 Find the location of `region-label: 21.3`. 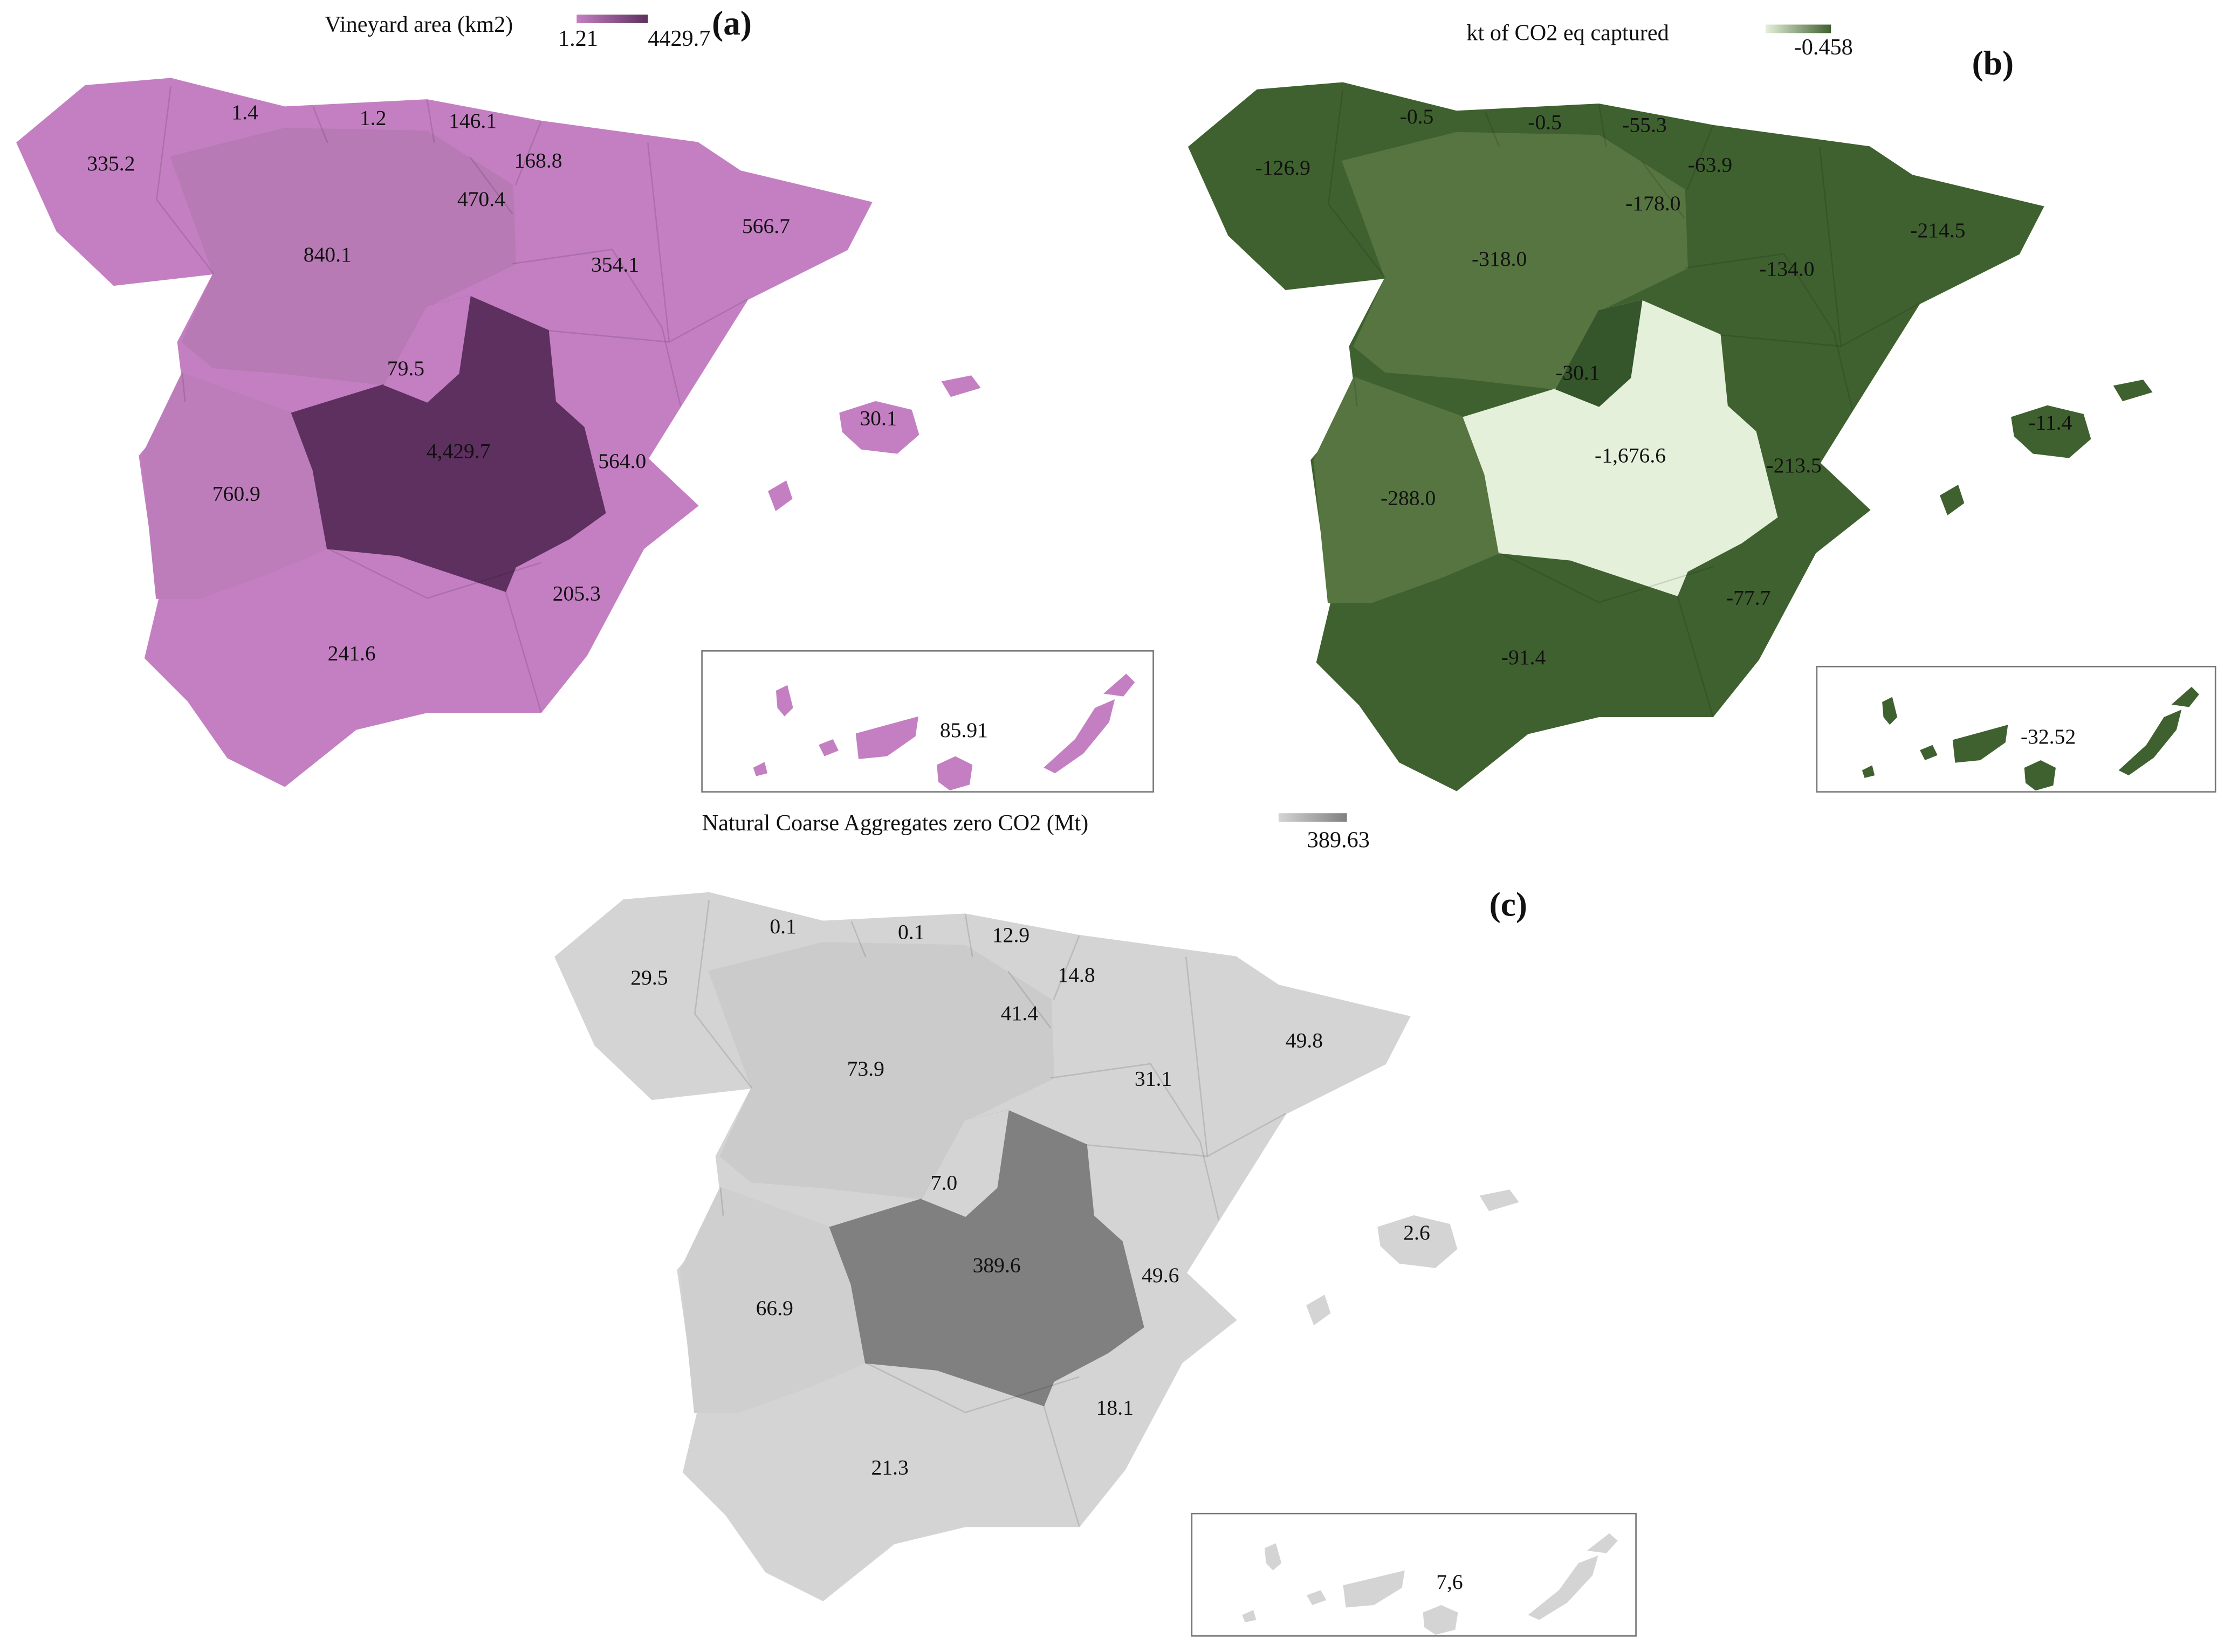

region-label: 21.3 is located at coordinates (889, 1467).